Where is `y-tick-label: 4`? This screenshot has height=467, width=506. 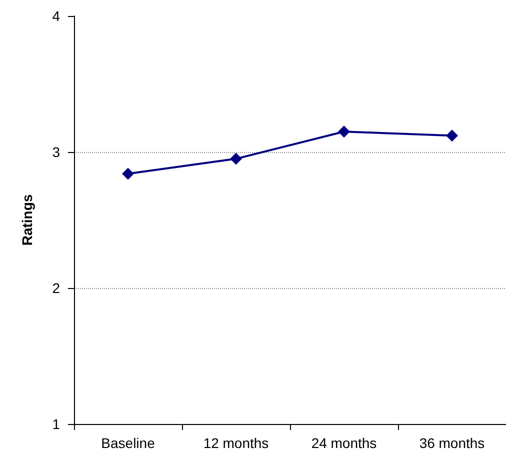
y-tick-label: 4 is located at coordinates (56, 16).